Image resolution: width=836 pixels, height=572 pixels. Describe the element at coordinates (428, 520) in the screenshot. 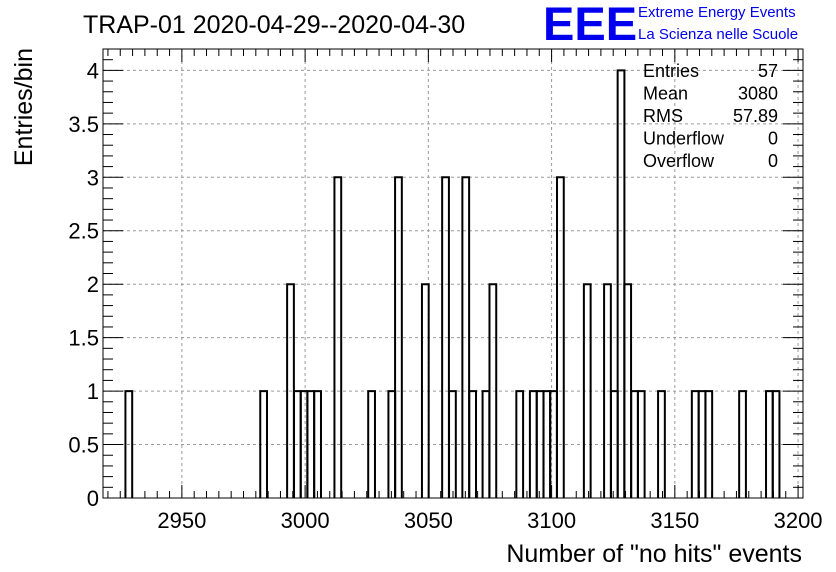

I see `x-tick-label: 3050` at that location.